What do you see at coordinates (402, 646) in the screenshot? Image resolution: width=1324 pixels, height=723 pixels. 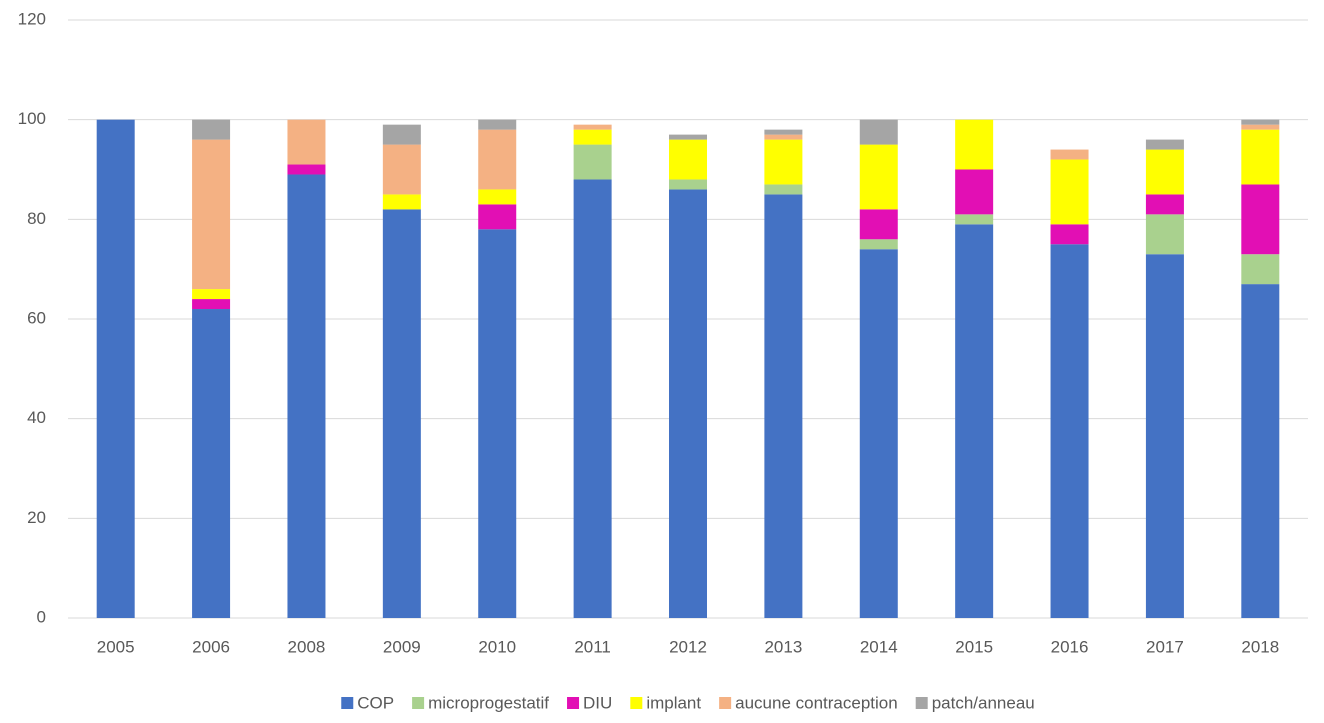 I see `x-tick-label: 2009` at bounding box center [402, 646].